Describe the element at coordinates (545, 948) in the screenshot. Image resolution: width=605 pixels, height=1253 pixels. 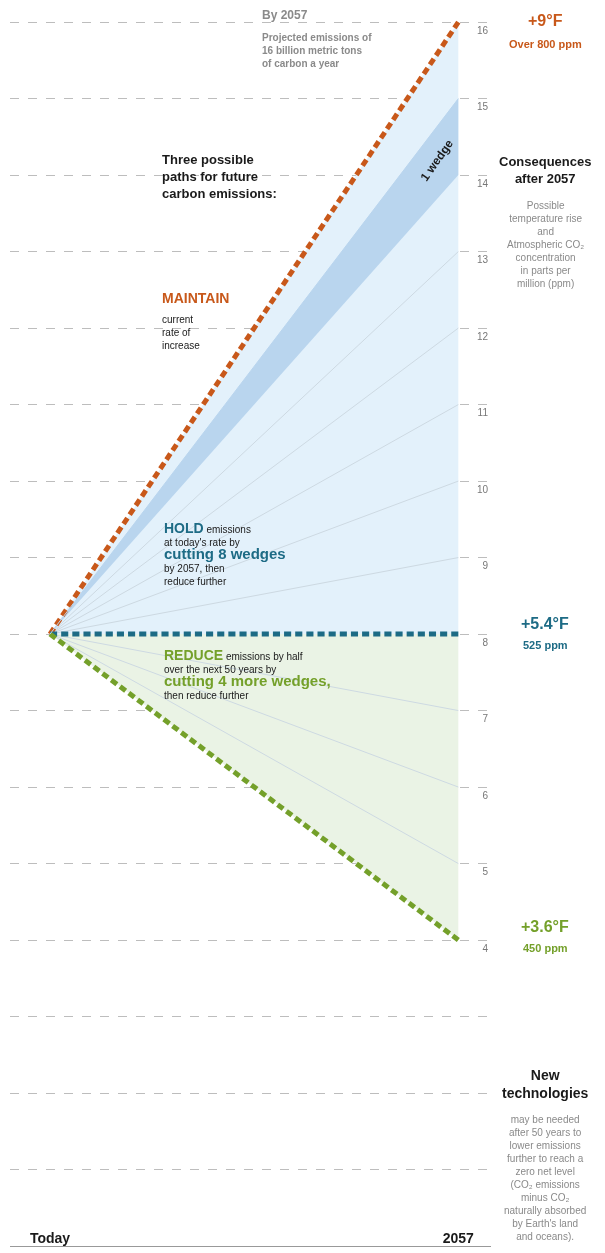
I see `annotation: 450 ppm` at that location.